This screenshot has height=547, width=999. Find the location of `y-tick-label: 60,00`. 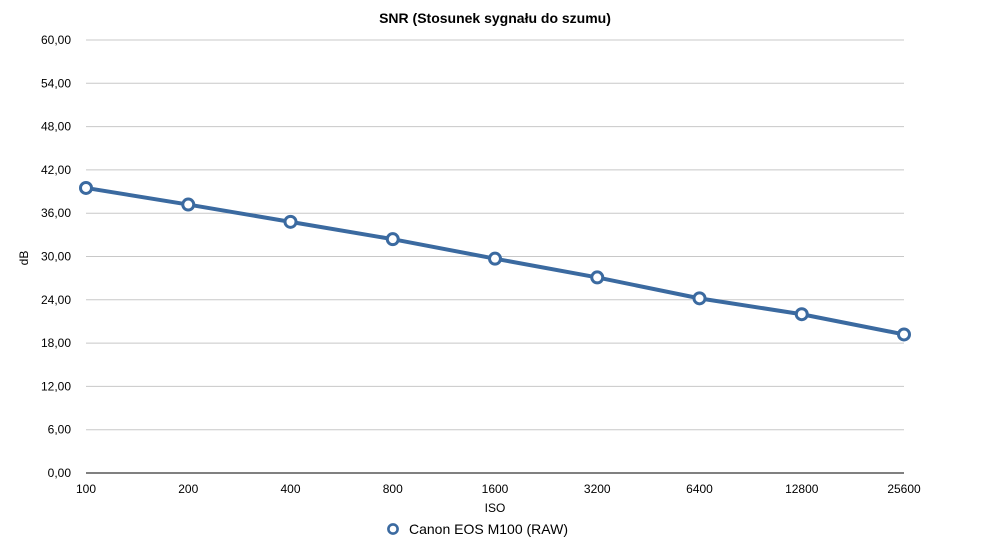

y-tick-label: 60,00 is located at coordinates (56, 40).